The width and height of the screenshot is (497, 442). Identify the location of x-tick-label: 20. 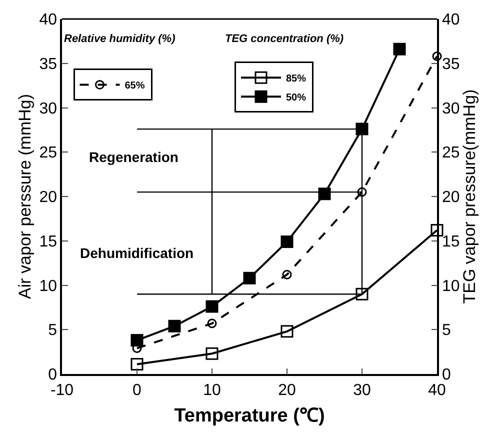
(287, 390).